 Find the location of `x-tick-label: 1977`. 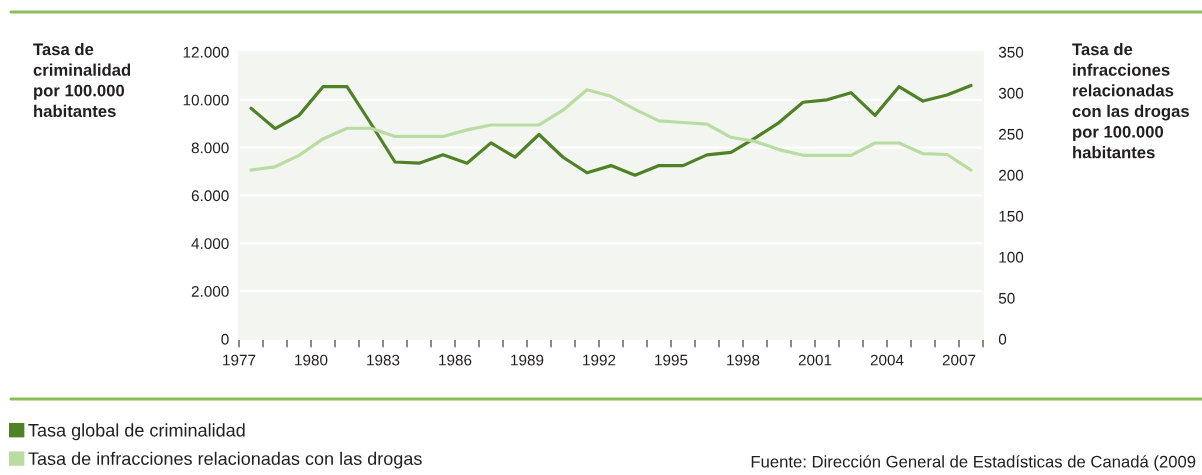

x-tick-label: 1977 is located at coordinates (239, 360).